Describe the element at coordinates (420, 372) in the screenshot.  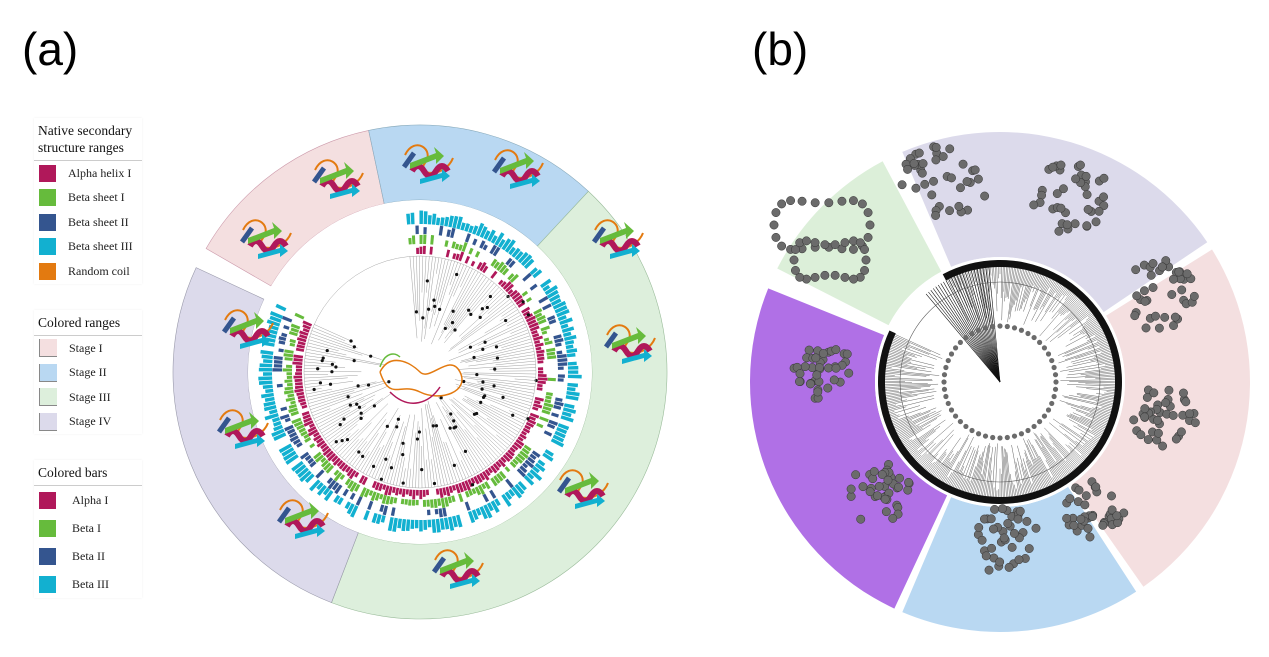
I see `tree-ring` at that location.